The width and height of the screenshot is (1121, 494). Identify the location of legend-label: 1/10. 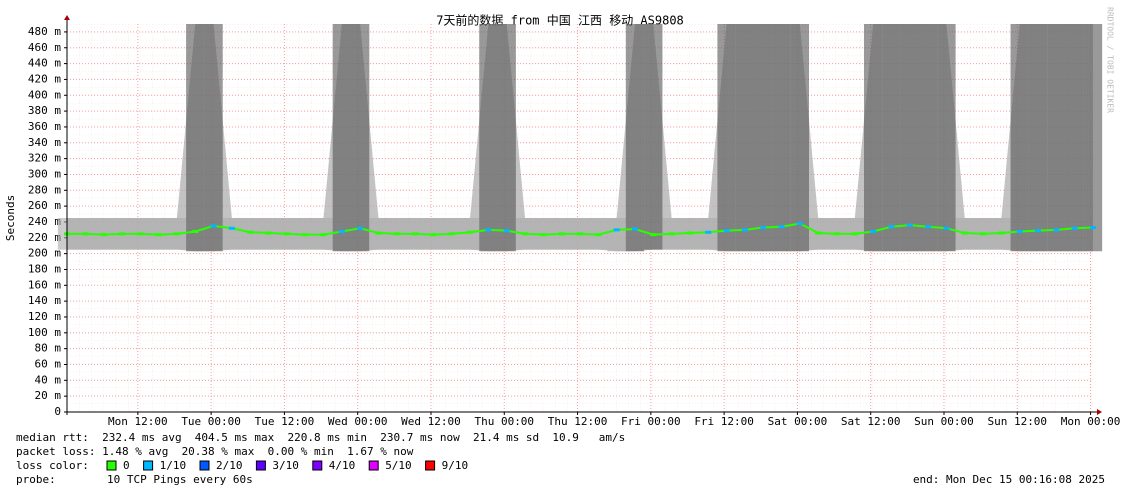
(173, 465).